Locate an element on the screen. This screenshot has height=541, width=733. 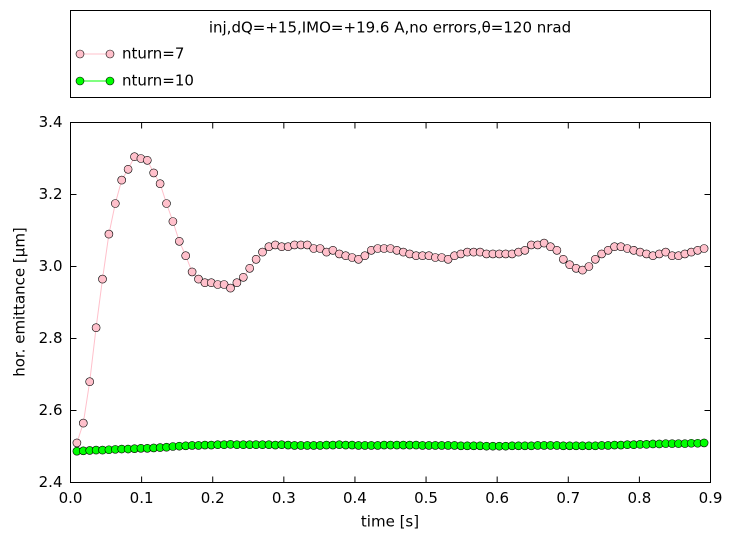
x-tick-label: 0.3 is located at coordinates (284, 498).